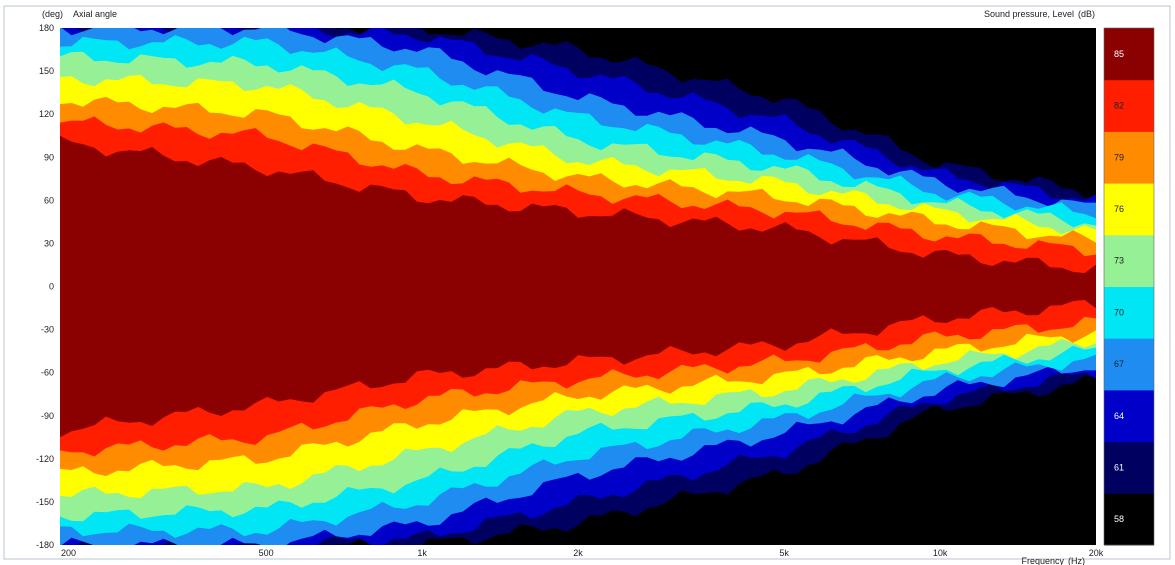 This screenshot has width=1175, height=565. I want to click on y-axis-ticks: 180 150 120 90 60 30 0 -30 -60 -90 -120 -150 -180, so click(45, 286).